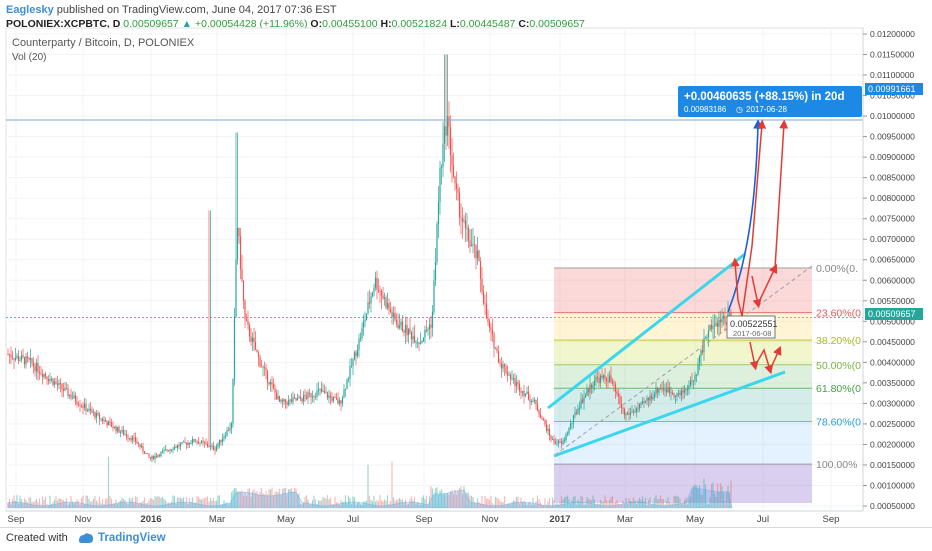  I want to click on author-link: Eaglesky, so click(30, 10).